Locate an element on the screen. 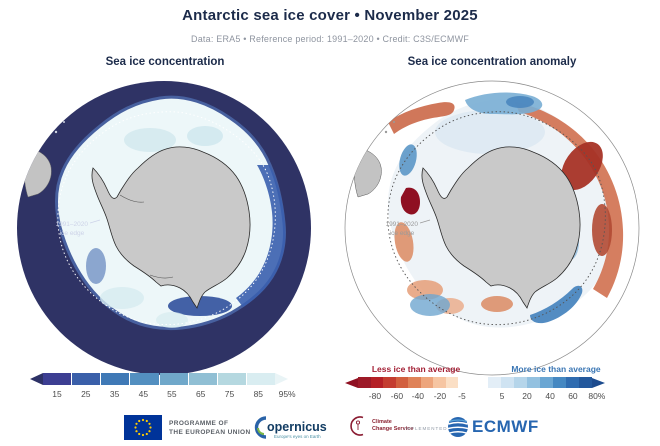  climate-change-service-logo: Climate Change Service is located at coordinates (380, 426).